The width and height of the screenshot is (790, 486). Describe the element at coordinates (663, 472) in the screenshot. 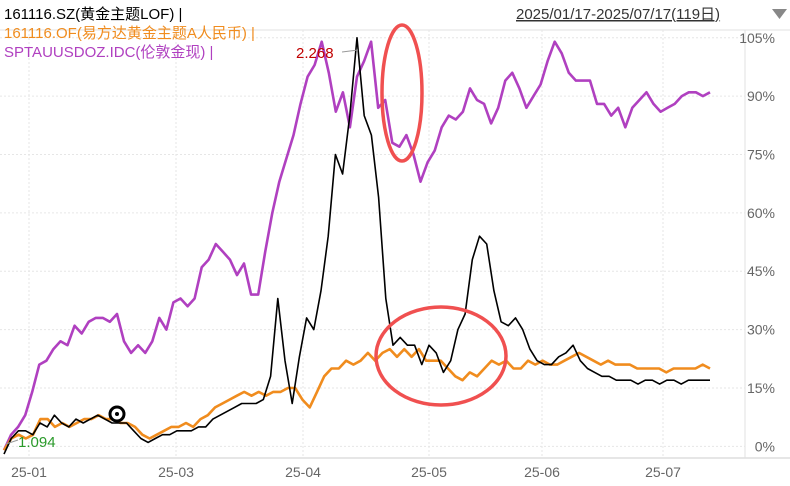

I see `x-tick-label: 25-07` at that location.